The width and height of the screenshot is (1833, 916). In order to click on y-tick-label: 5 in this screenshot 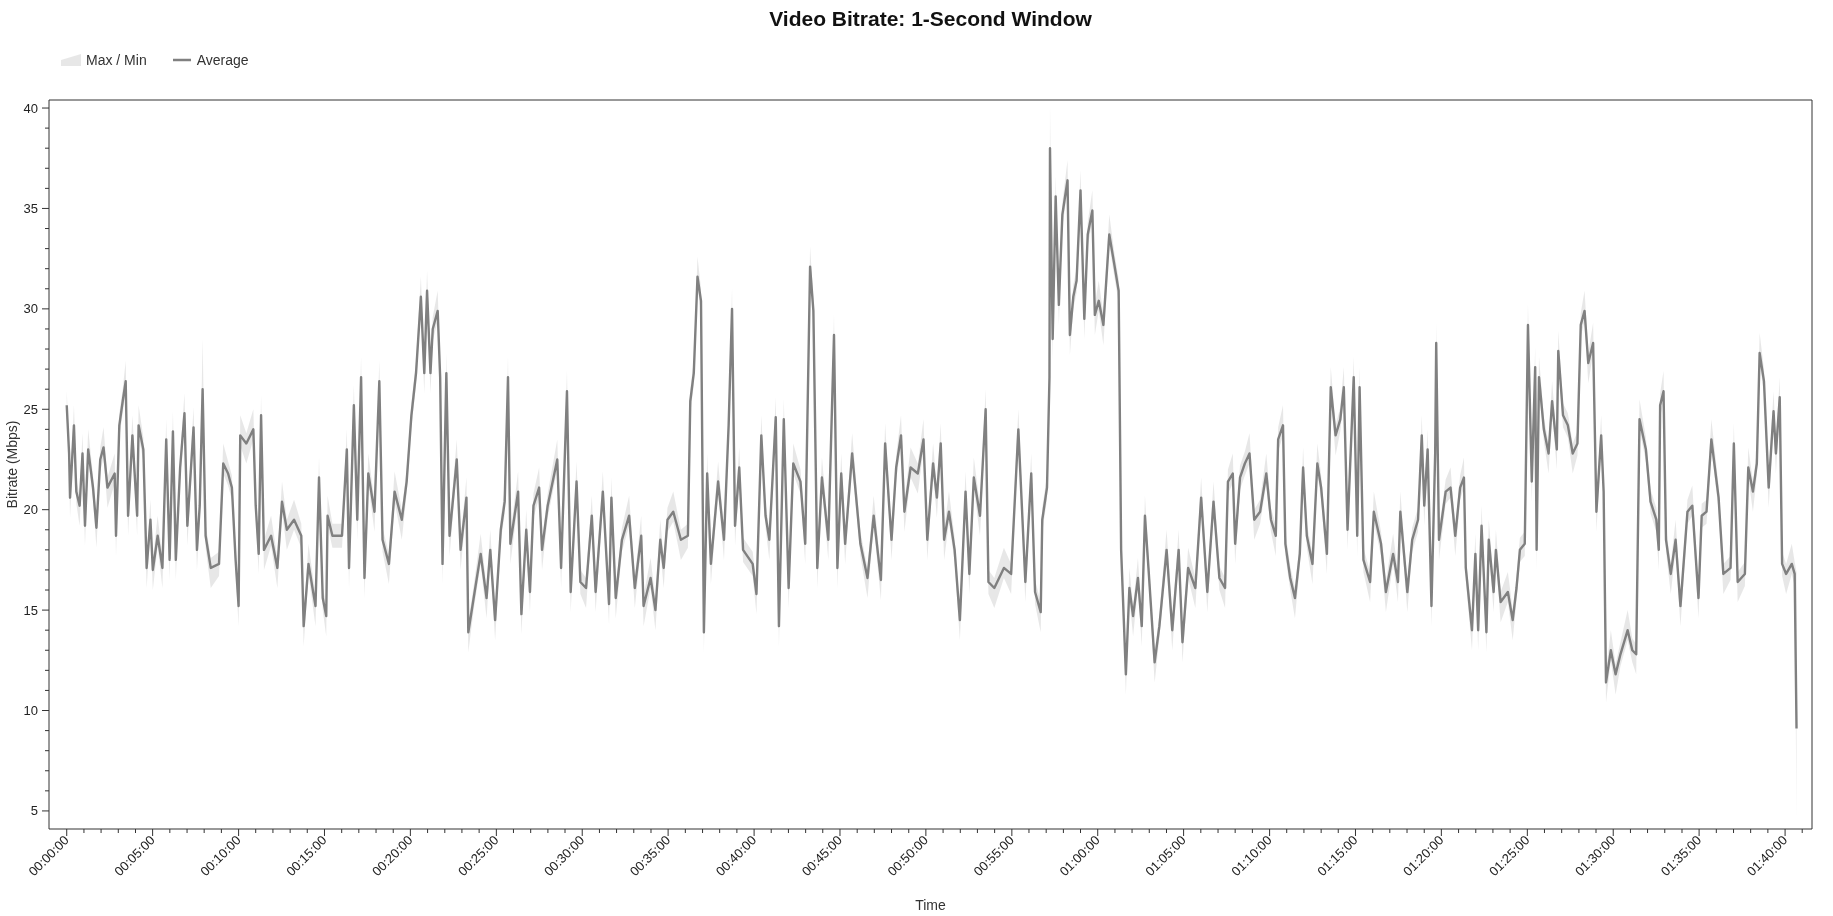, I will do `click(34, 811)`.